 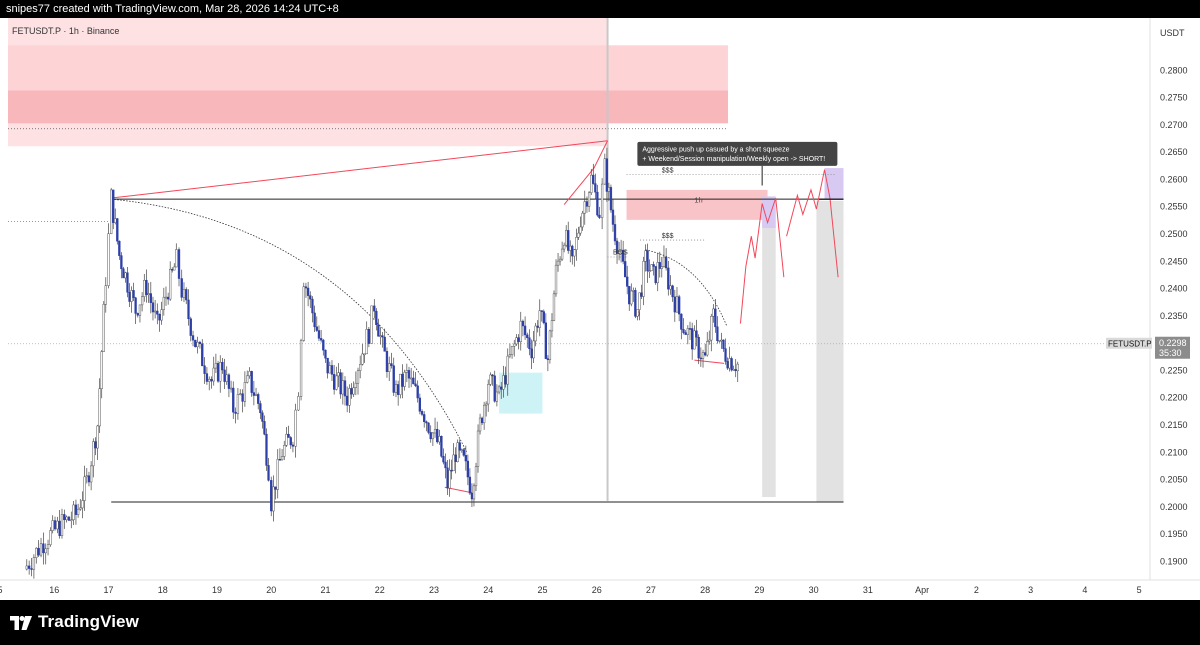 What do you see at coordinates (814, 590) in the screenshot?
I see `time-tick-label: 30` at bounding box center [814, 590].